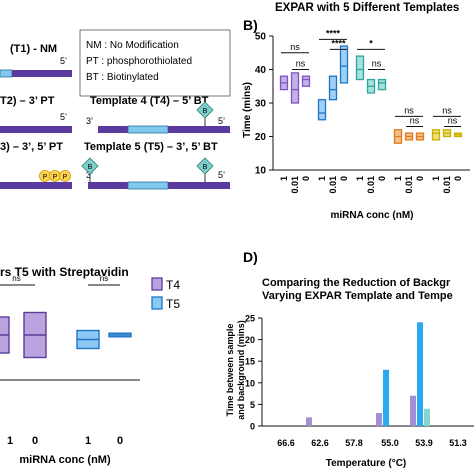 Image resolution: width=474 pixels, height=474 pixels. I want to click on d-xtick-label: 51.3, so click(458, 443).